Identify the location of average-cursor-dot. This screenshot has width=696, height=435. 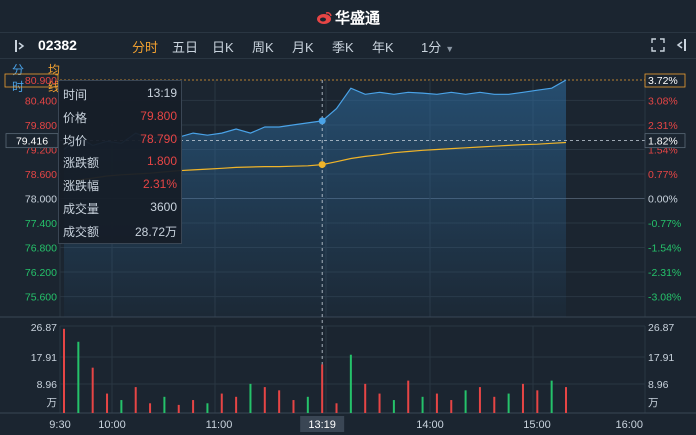
(322, 165).